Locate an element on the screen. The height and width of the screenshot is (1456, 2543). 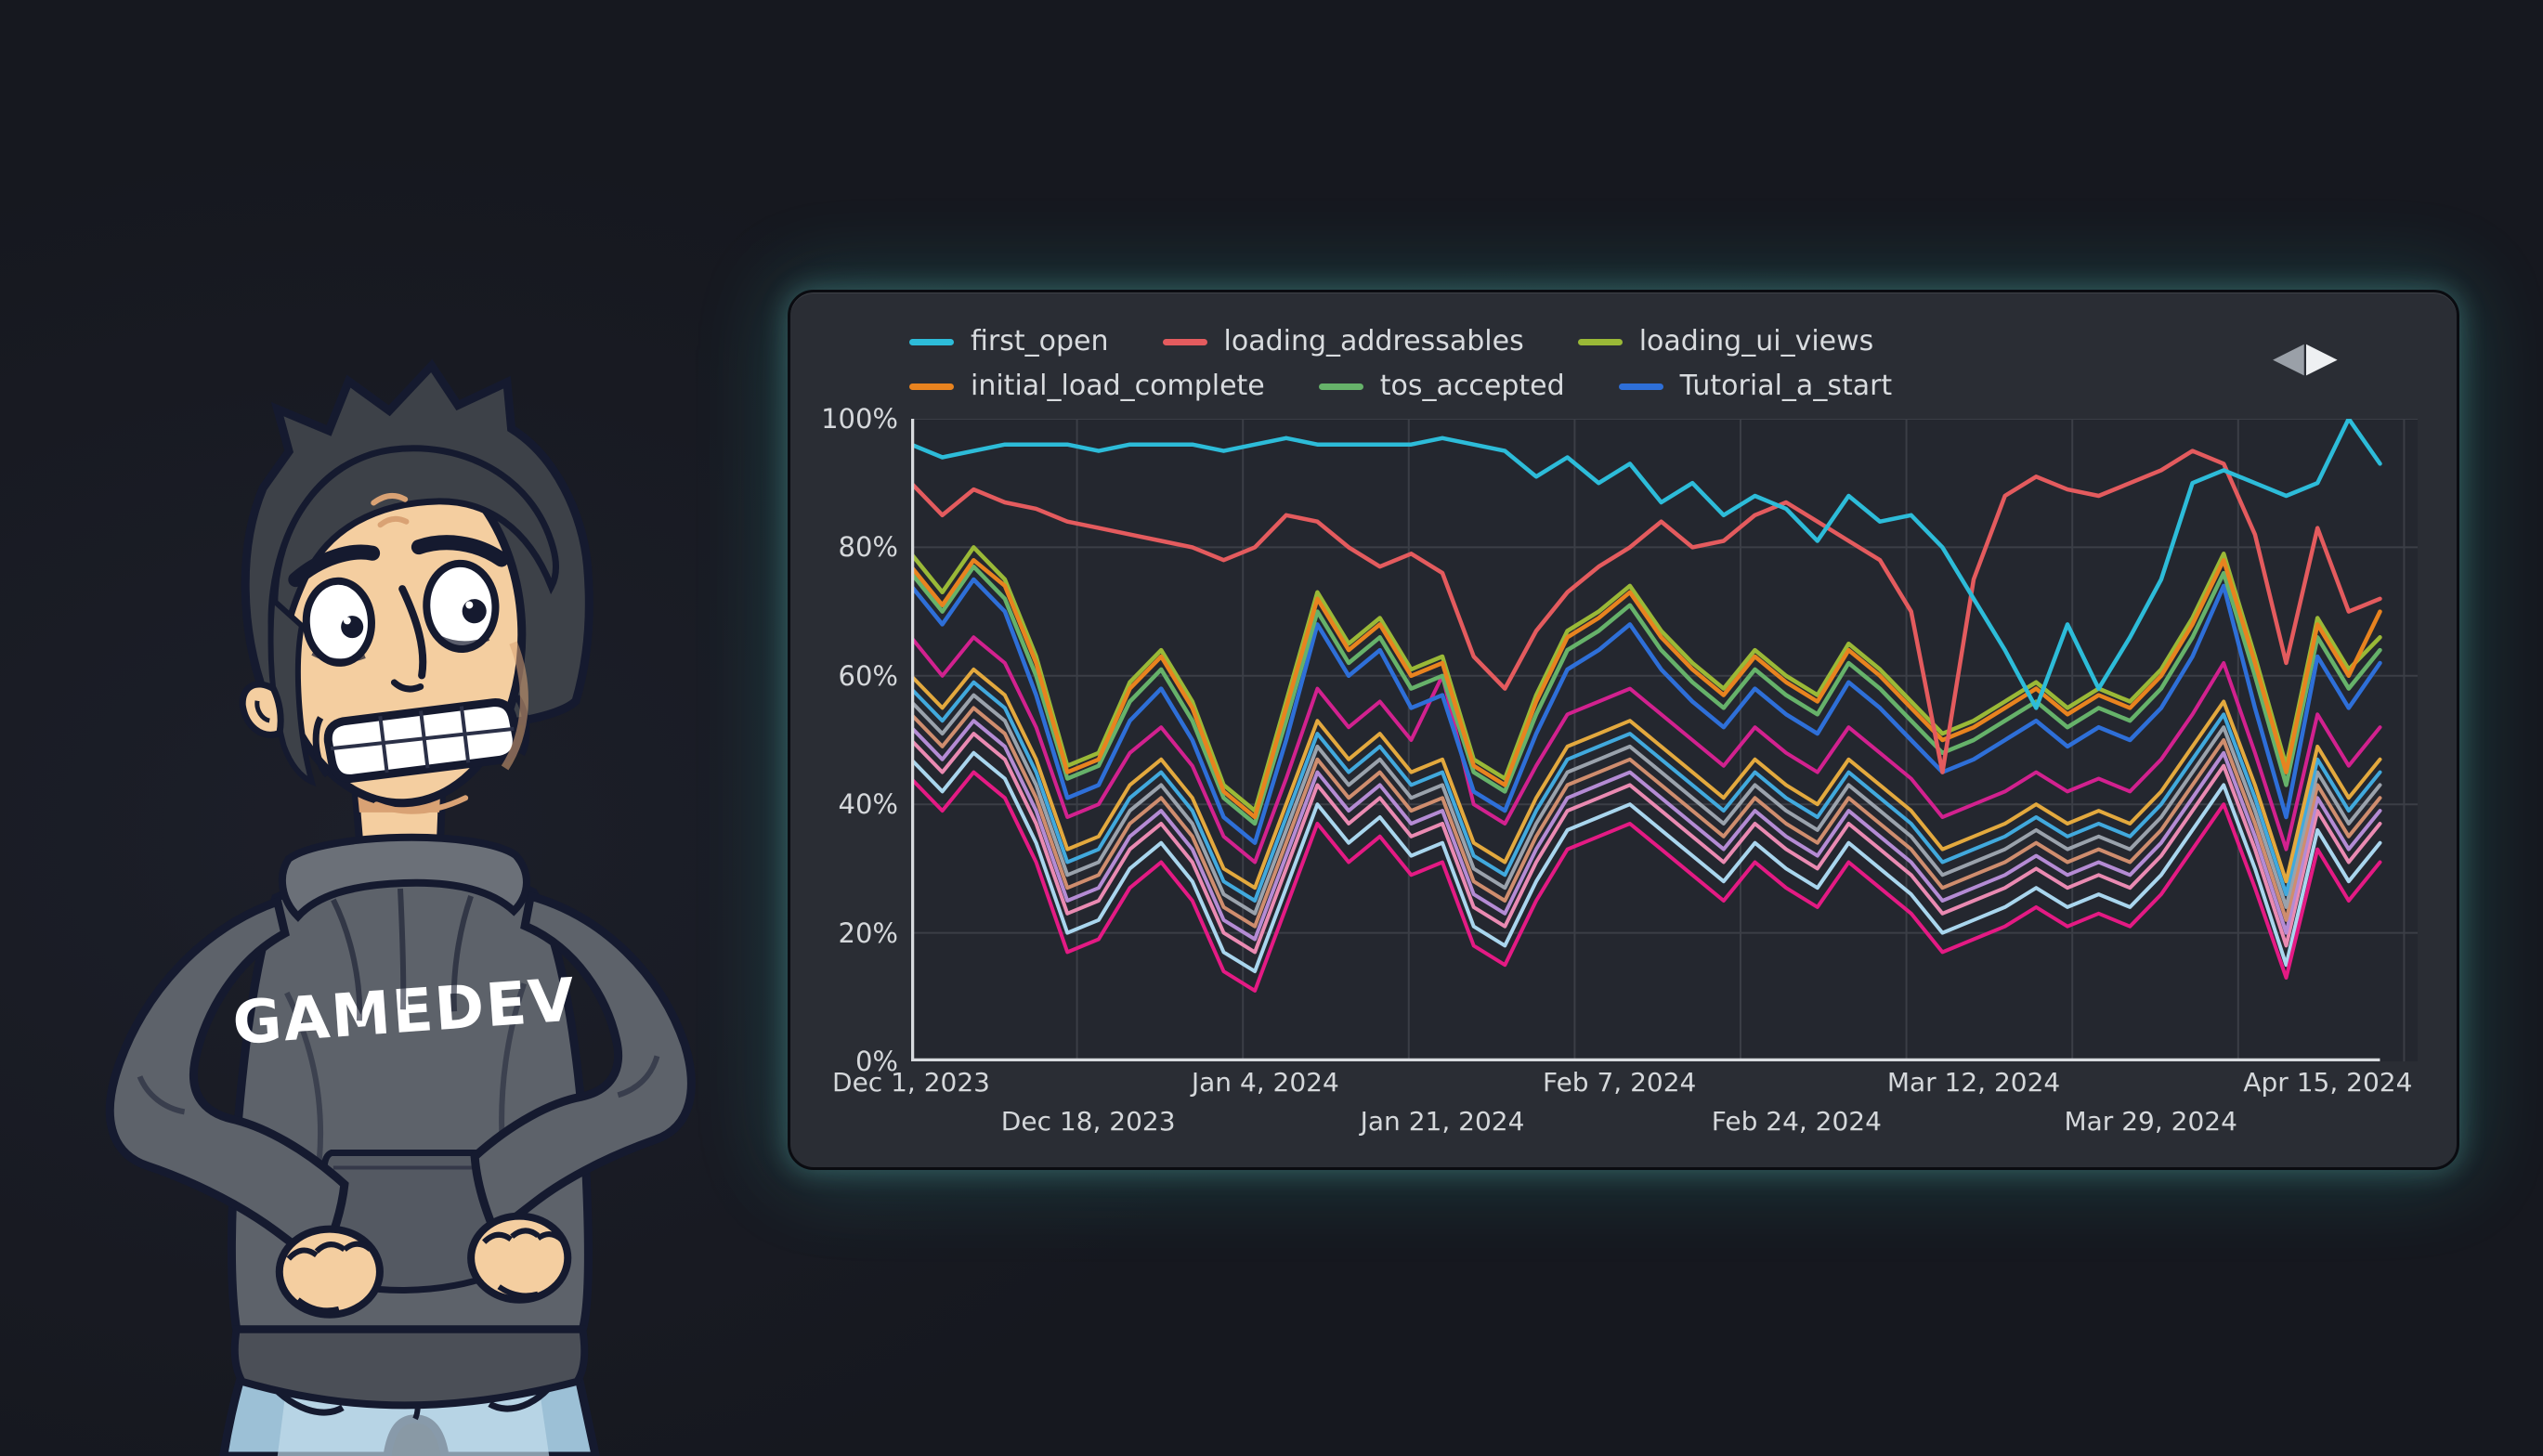
legend-item-Tutorial_a_start: Tutorial_a_start is located at coordinates (1756, 386).